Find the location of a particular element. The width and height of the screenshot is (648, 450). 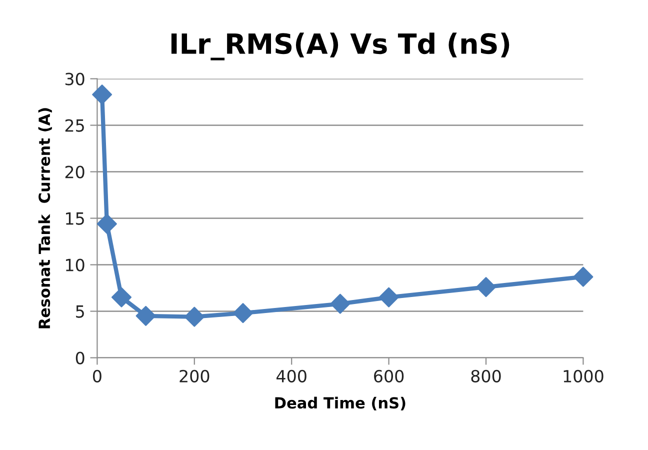

x-axis-title: Dead Time (nS) is located at coordinates (340, 403).